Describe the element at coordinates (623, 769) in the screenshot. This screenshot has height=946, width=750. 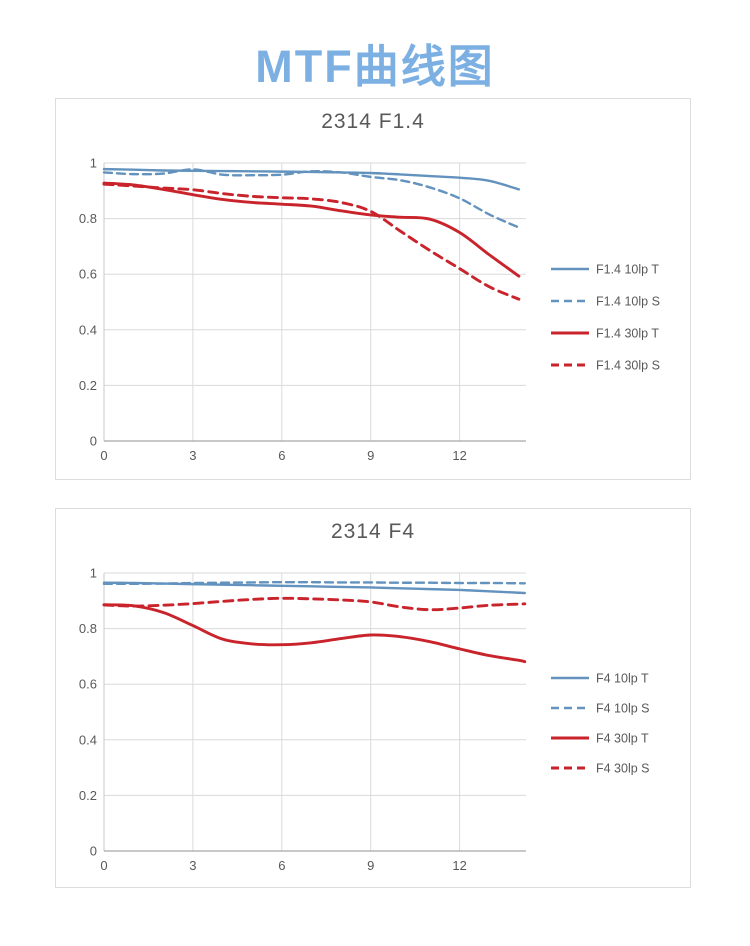
I see `legend-label-3: F4 30lp S` at that location.